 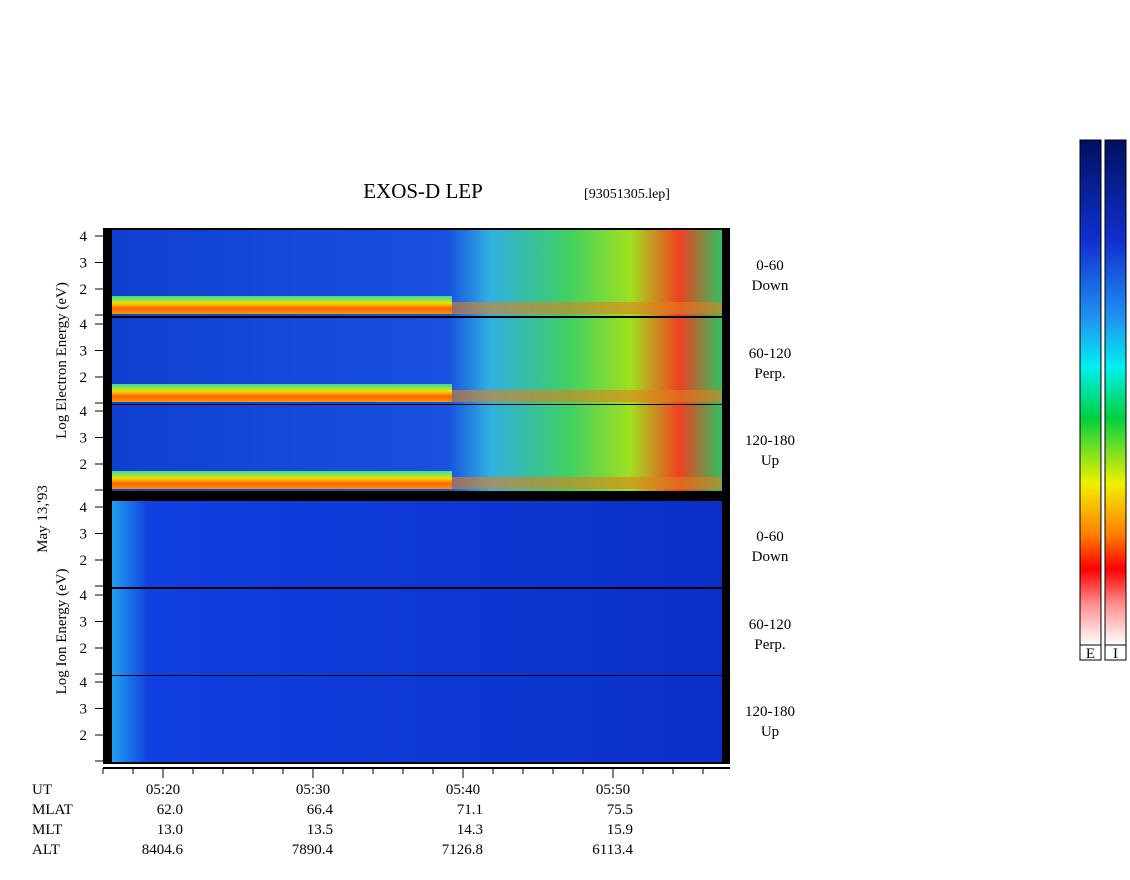 What do you see at coordinates (320, 810) in the screenshot?
I see `row-value: 66.4` at bounding box center [320, 810].